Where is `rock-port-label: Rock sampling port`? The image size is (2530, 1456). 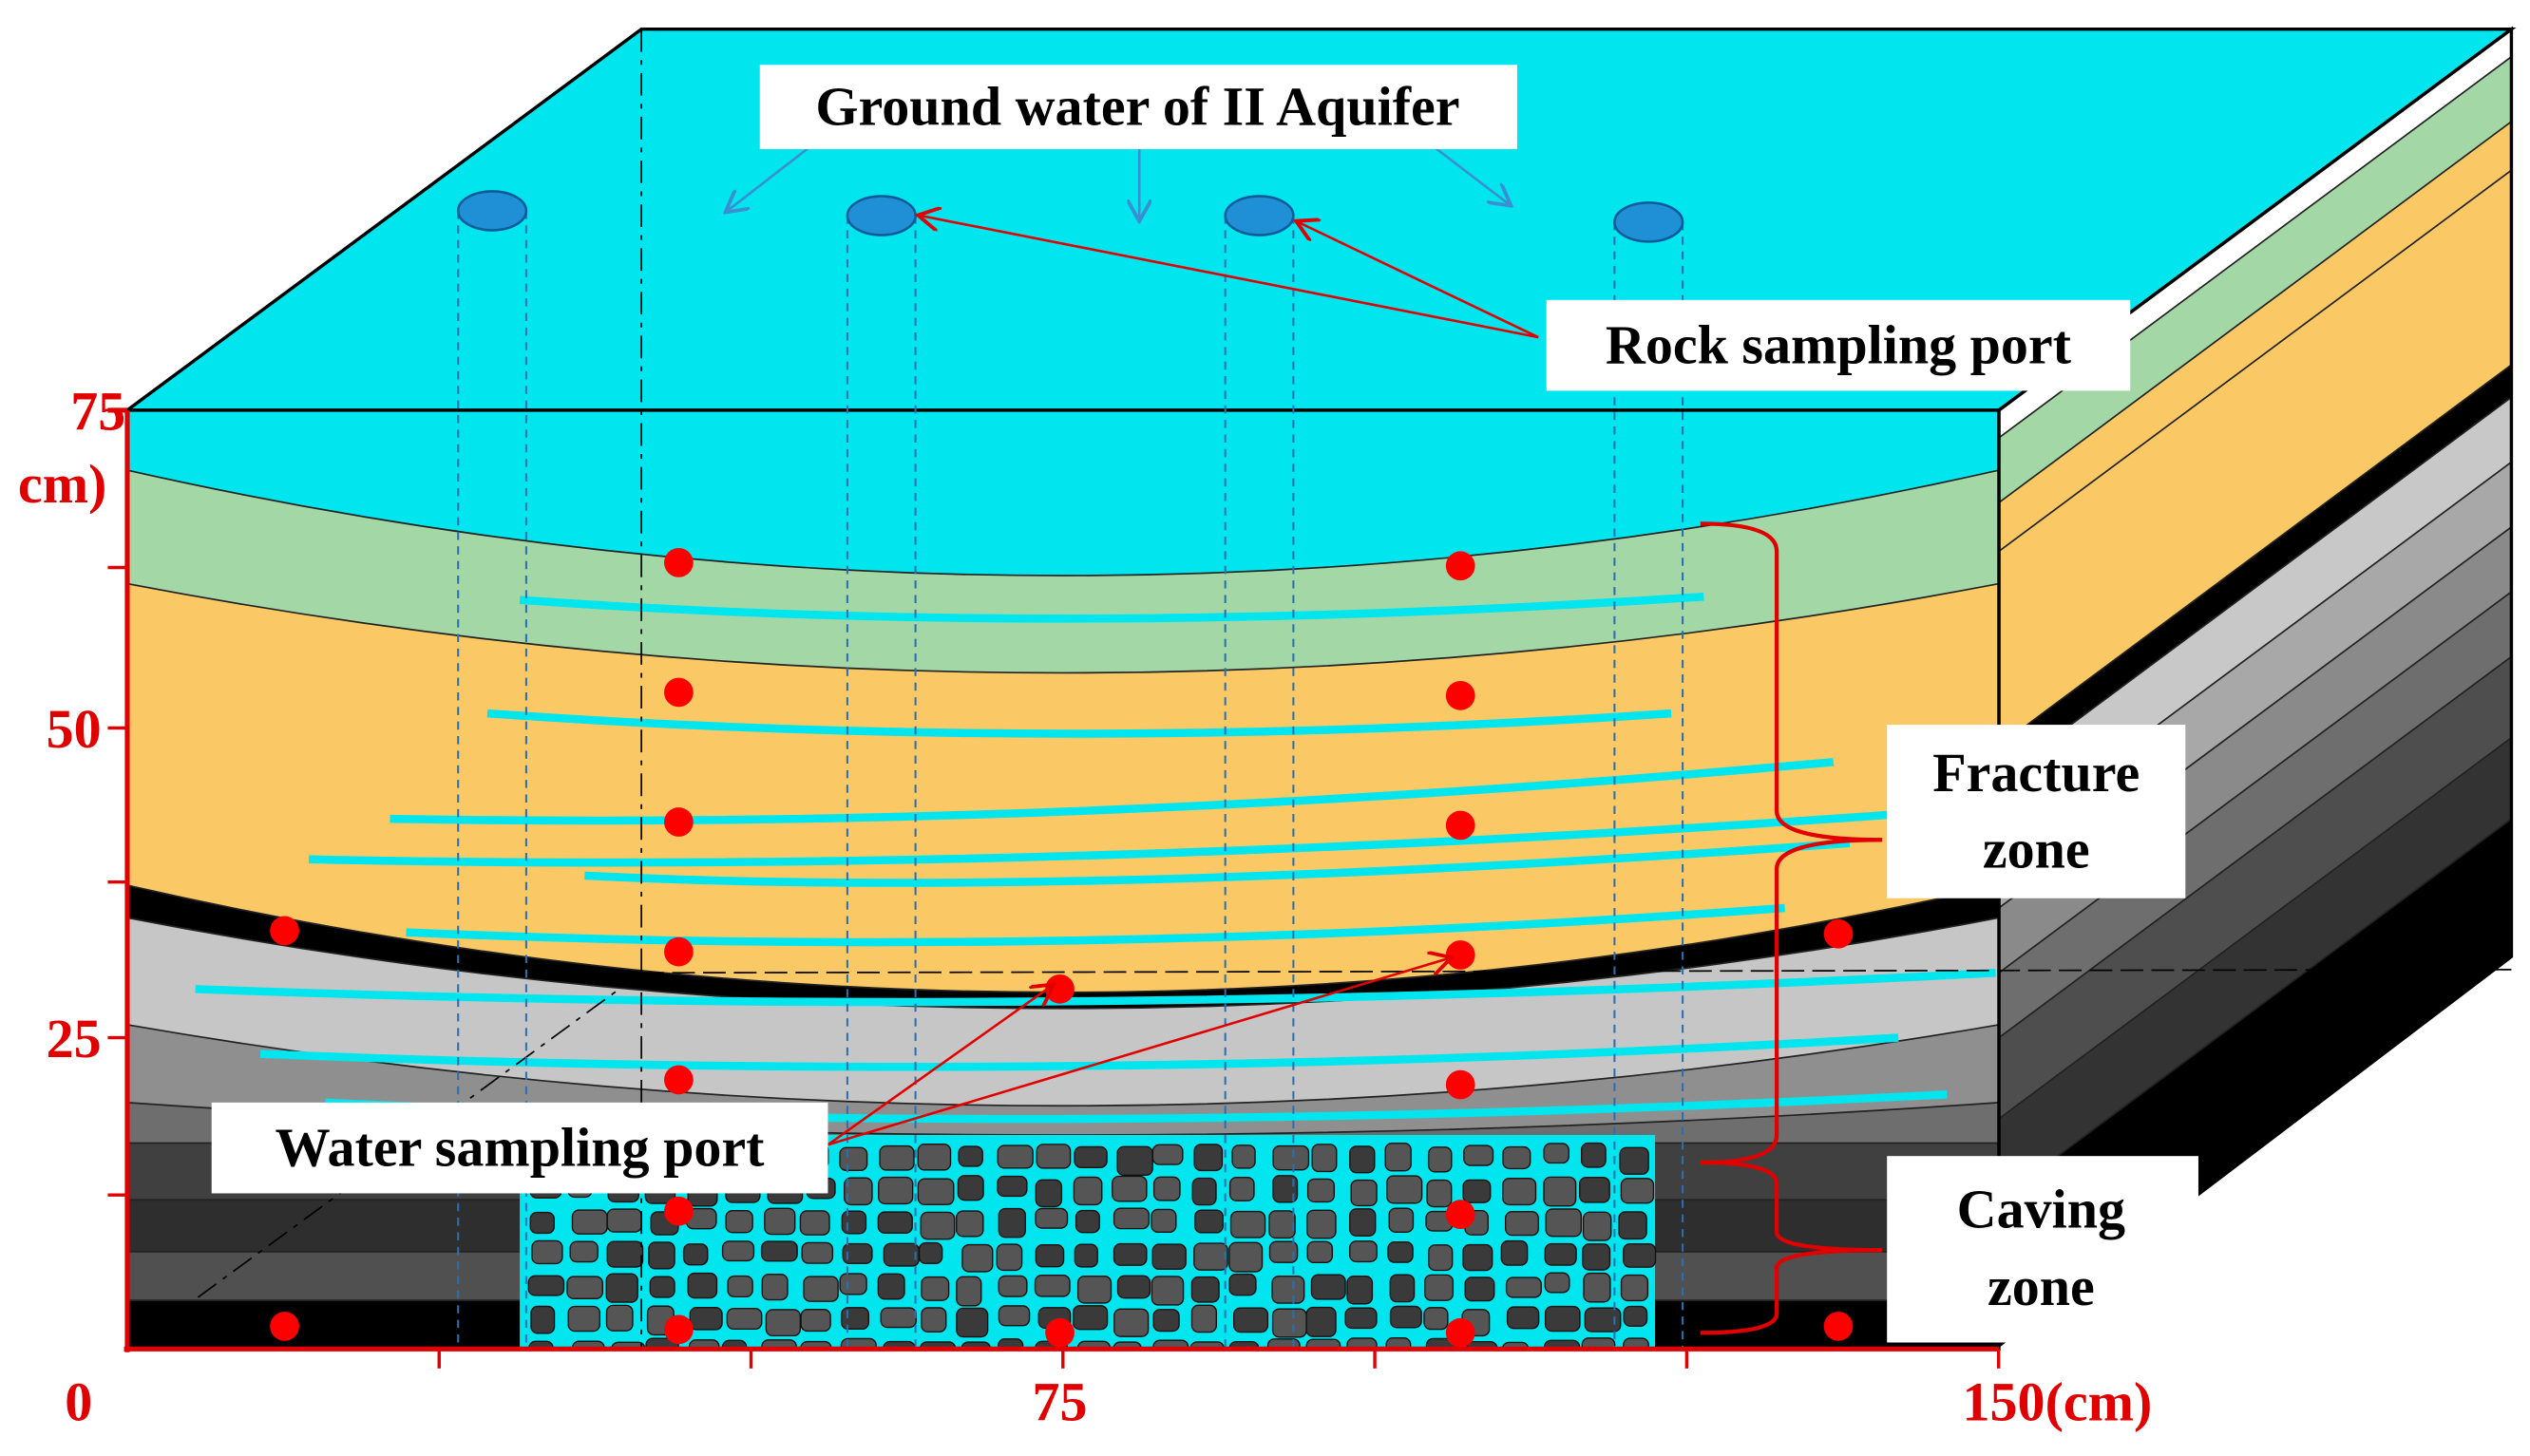
rock-port-label: Rock sampling port is located at coordinates (1839, 344).